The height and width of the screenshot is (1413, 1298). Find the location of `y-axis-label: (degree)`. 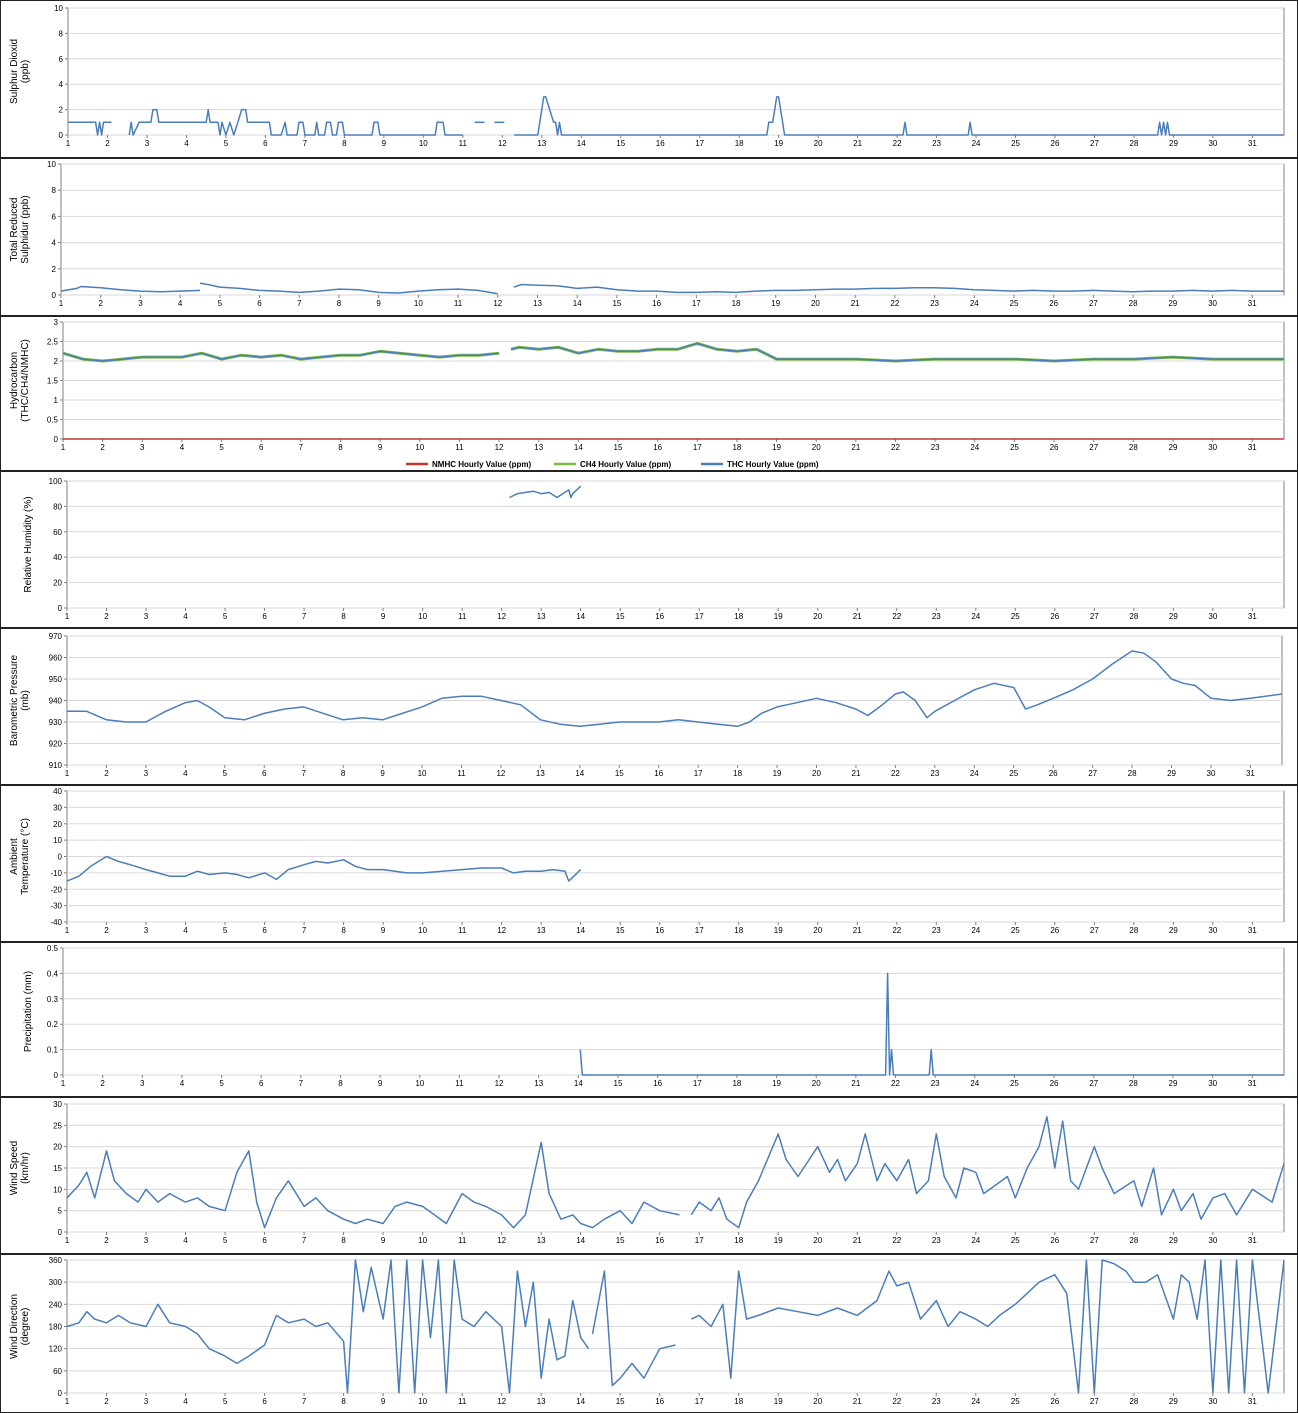

y-axis-label: (degree) is located at coordinates (25, 1327).